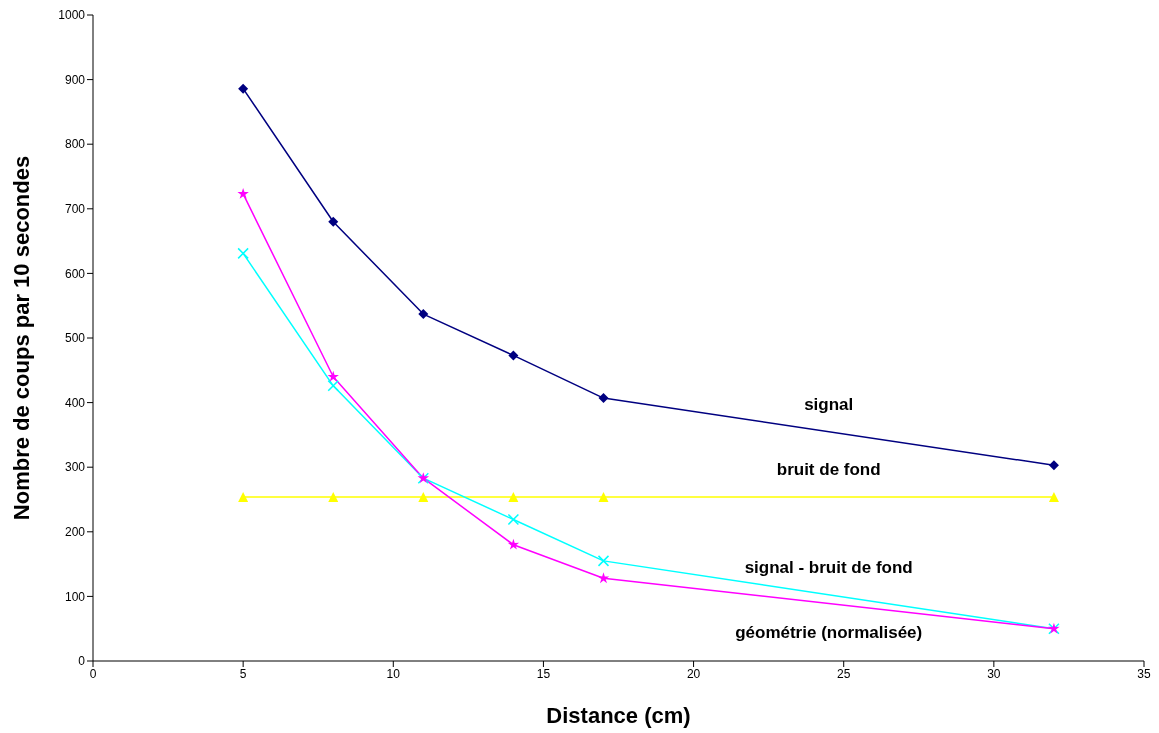 The height and width of the screenshot is (733, 1159). What do you see at coordinates (393, 673) in the screenshot?
I see `x-tick-label: 10` at bounding box center [393, 673].